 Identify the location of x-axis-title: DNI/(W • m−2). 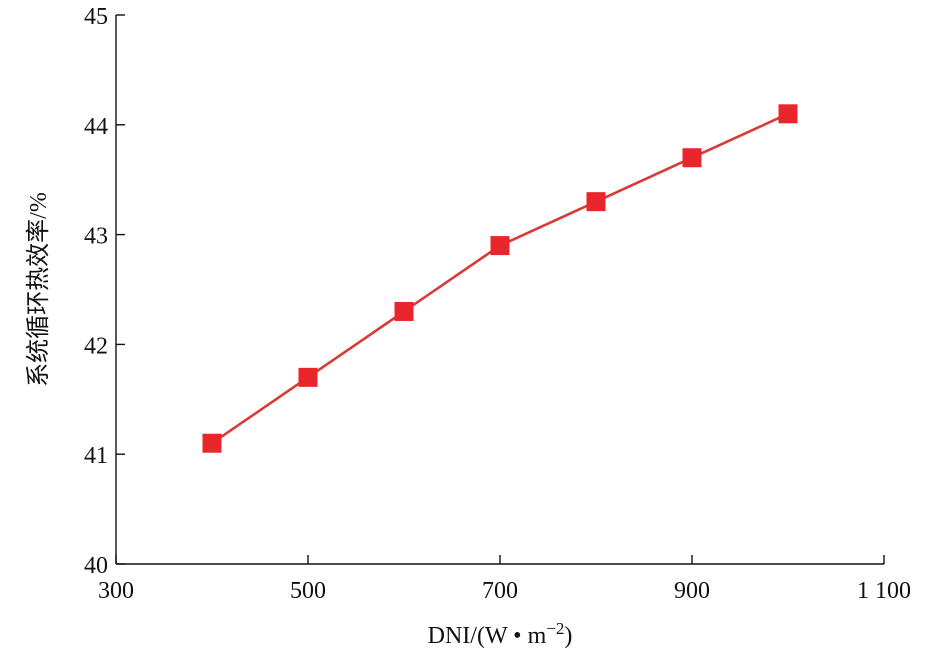
(500, 634).